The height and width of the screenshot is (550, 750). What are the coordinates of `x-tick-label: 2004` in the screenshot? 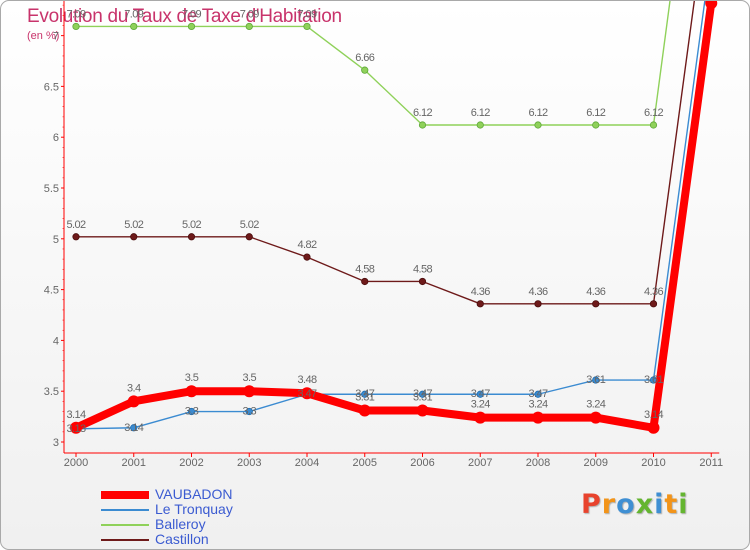 It's located at (307, 463).